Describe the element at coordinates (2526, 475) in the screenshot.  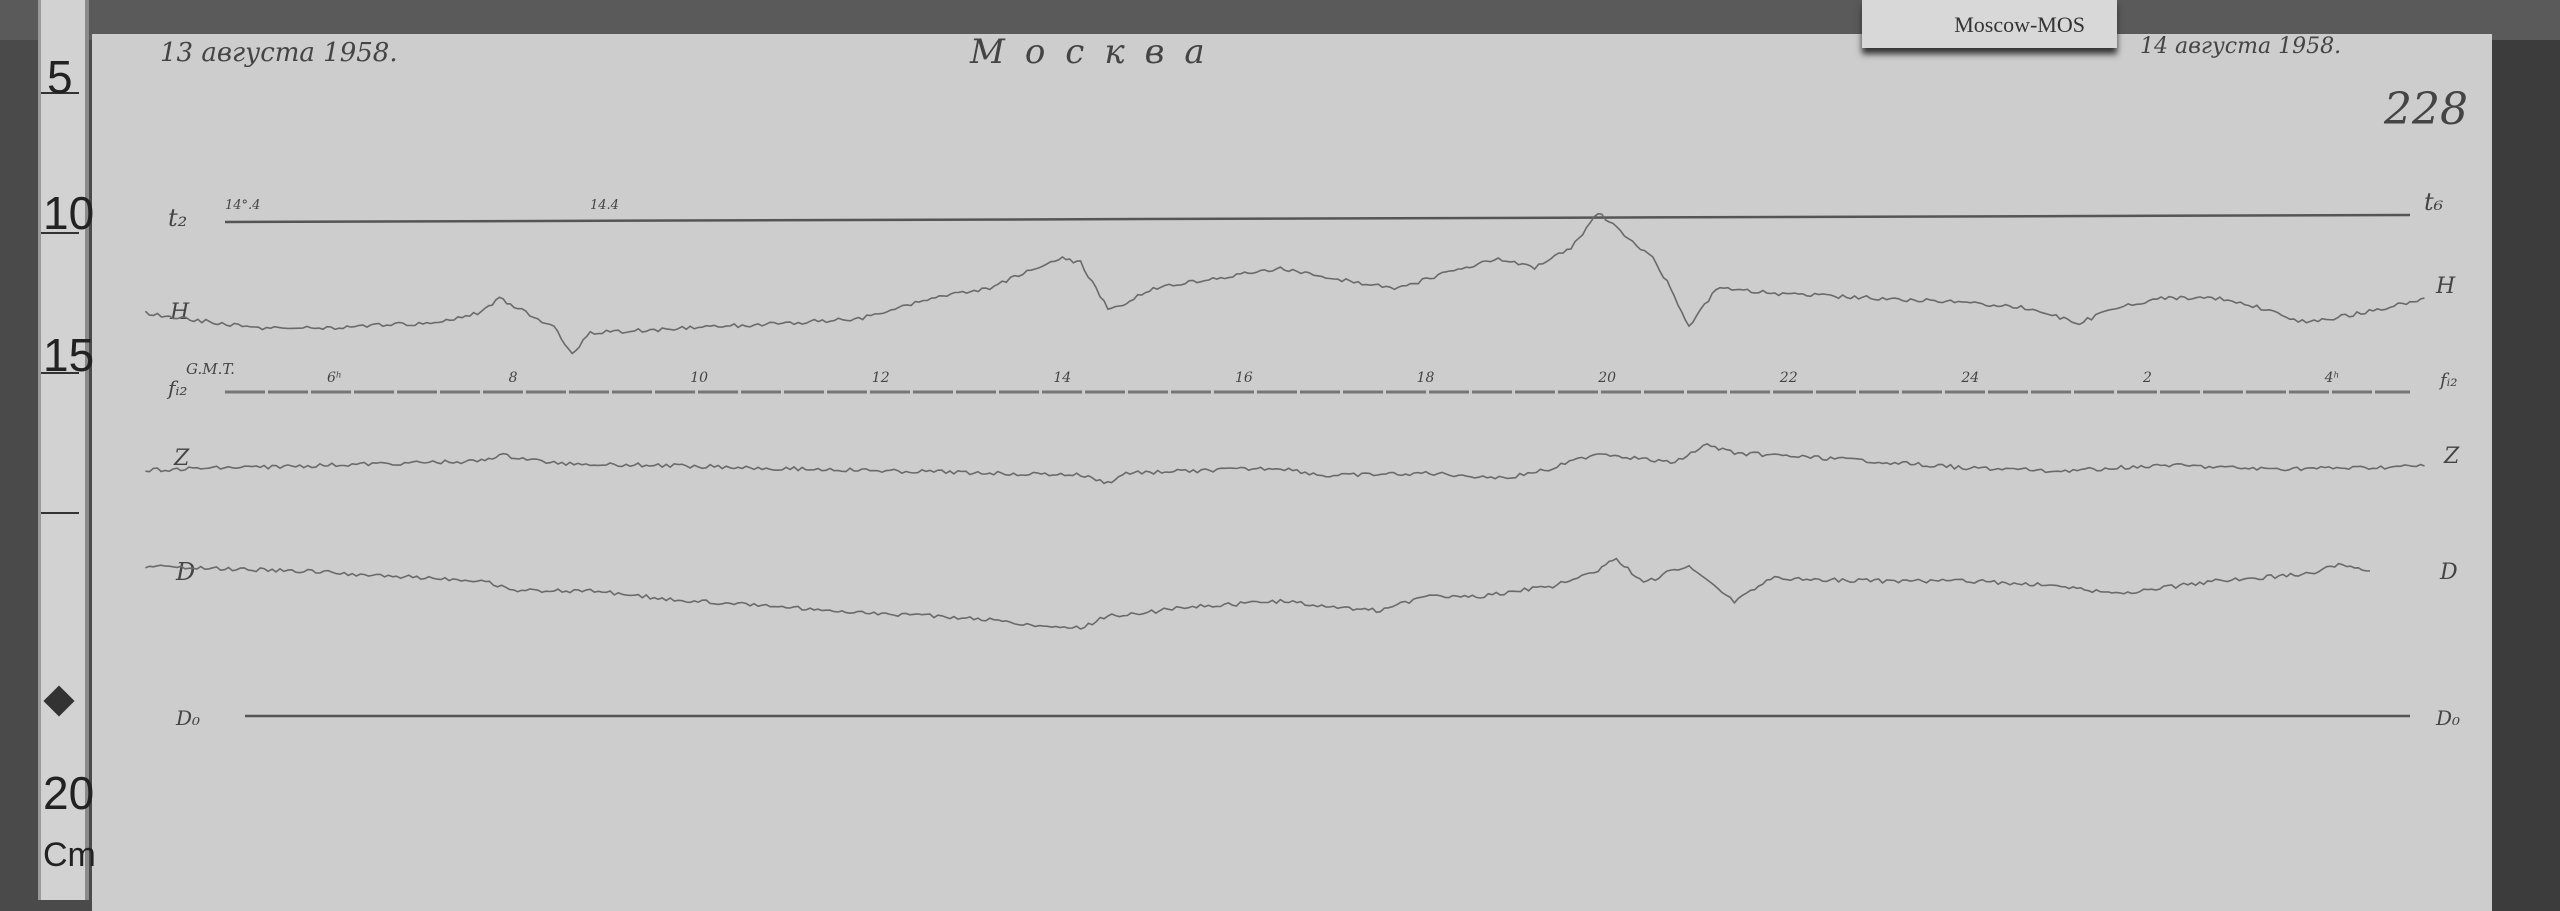
I see `board-edge` at that location.